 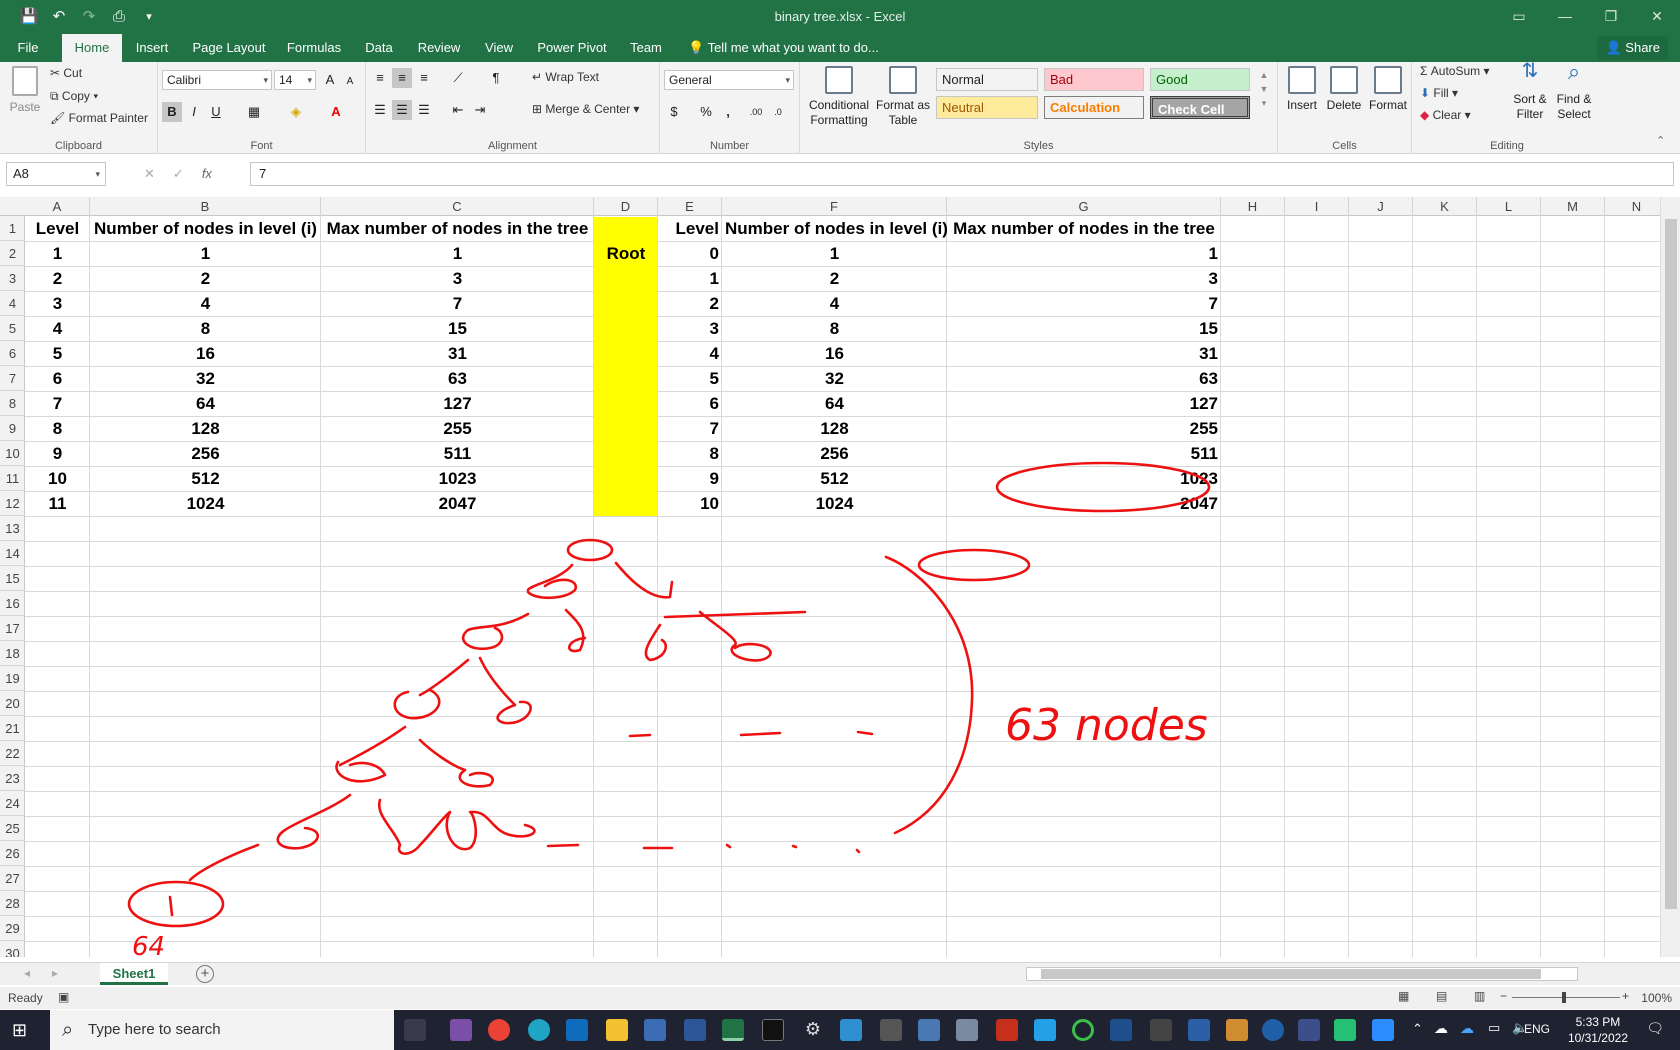 I want to click on row-header-14: 14, so click(x=12, y=553).